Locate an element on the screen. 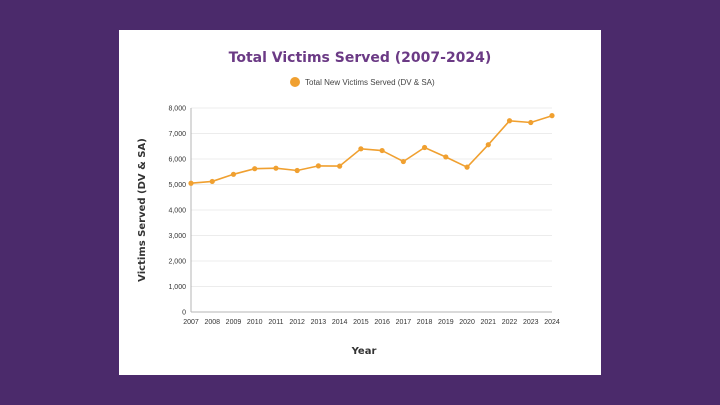 This screenshot has width=720, height=405. x-tick-label: 2012 is located at coordinates (297, 322).